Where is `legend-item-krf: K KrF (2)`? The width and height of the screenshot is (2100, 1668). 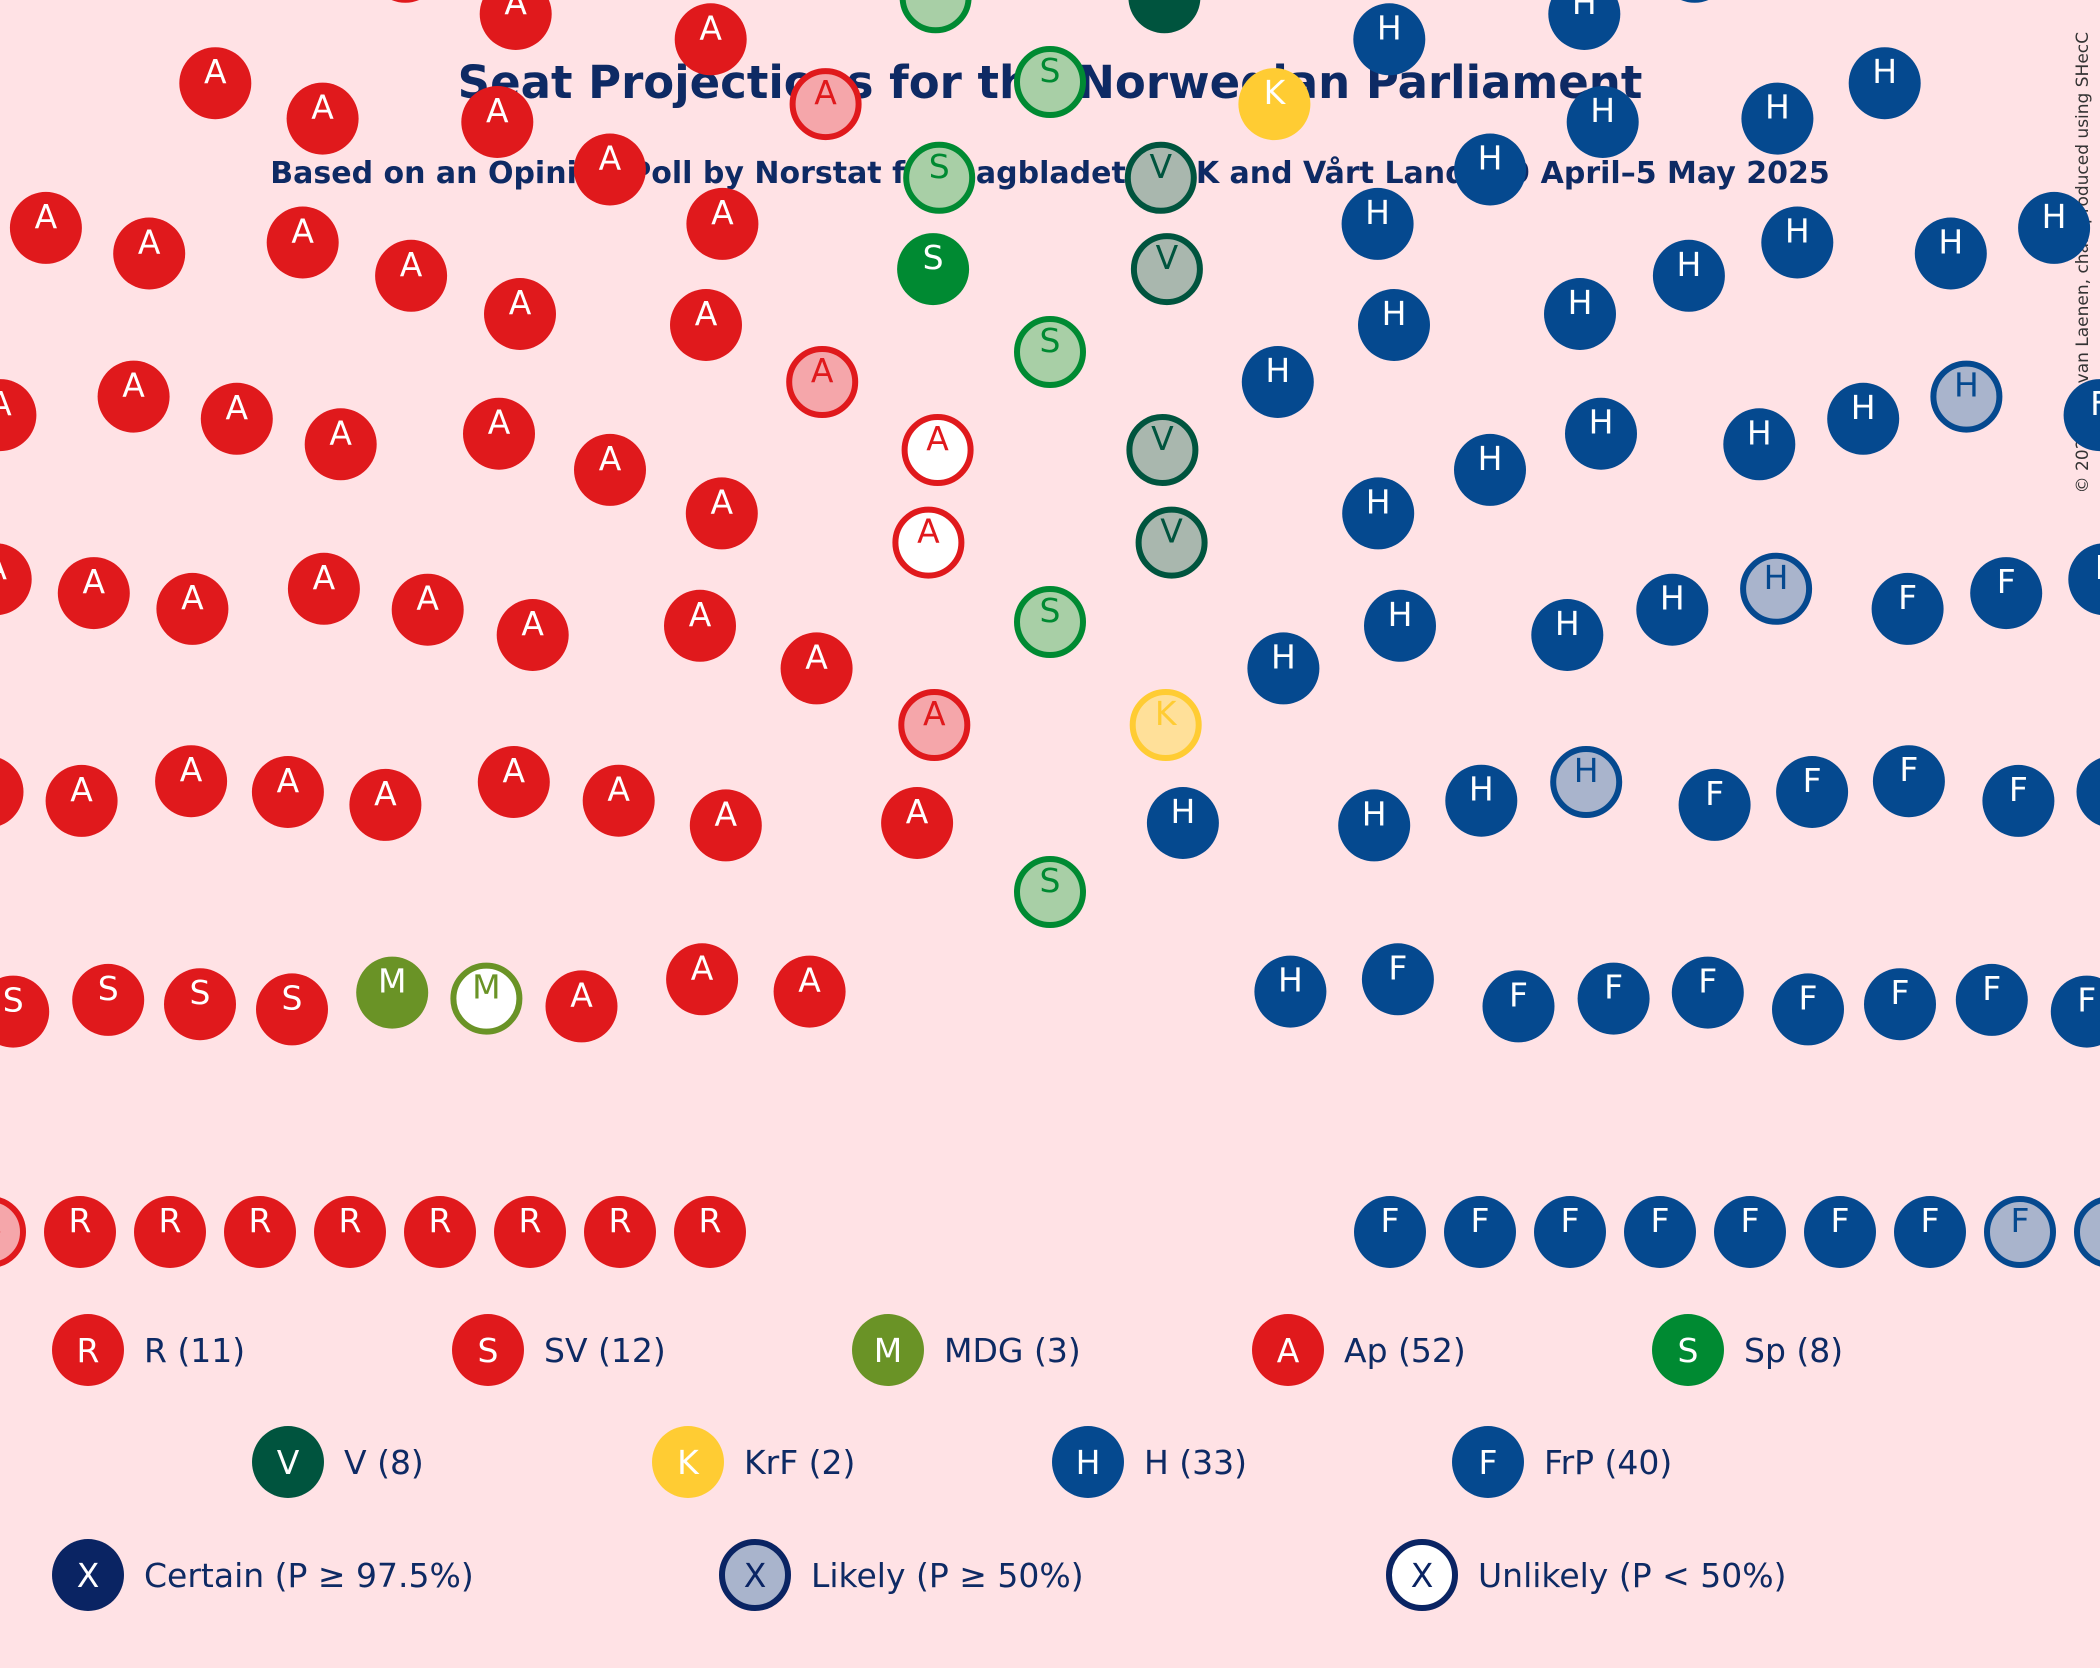 legend-item-krf: K KrF (2) is located at coordinates (753, 1462).